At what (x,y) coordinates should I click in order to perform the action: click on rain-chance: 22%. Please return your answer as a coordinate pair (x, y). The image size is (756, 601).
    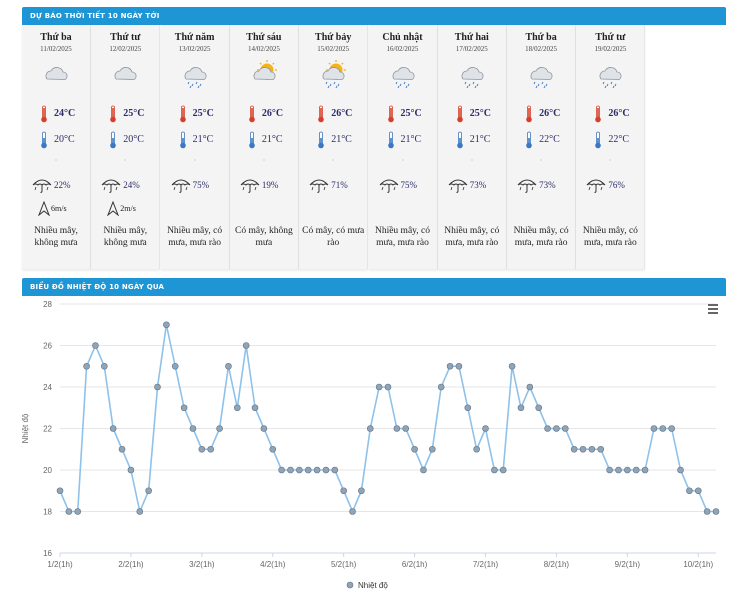
    Looking at the image, I should click on (62, 185).